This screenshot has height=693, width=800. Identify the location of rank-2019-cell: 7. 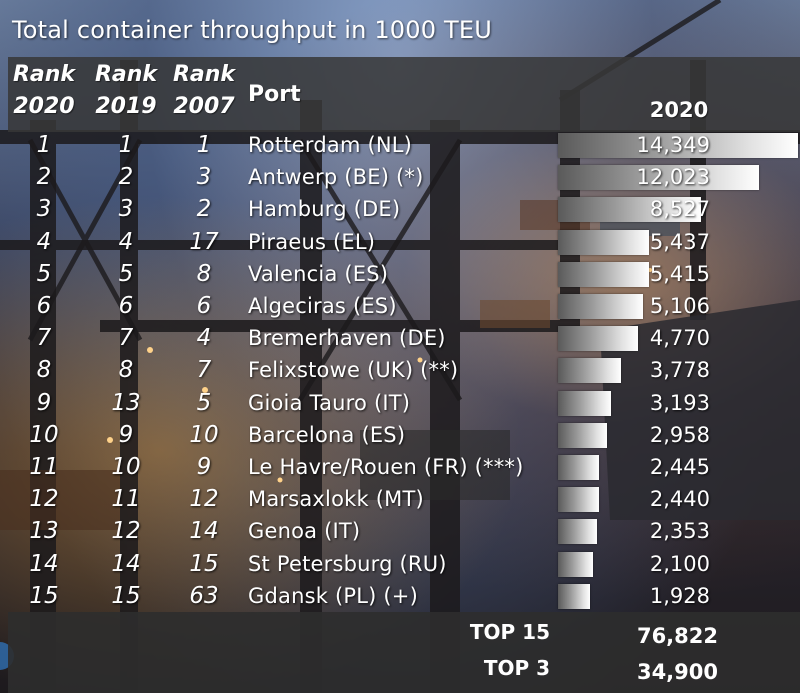
(126, 338).